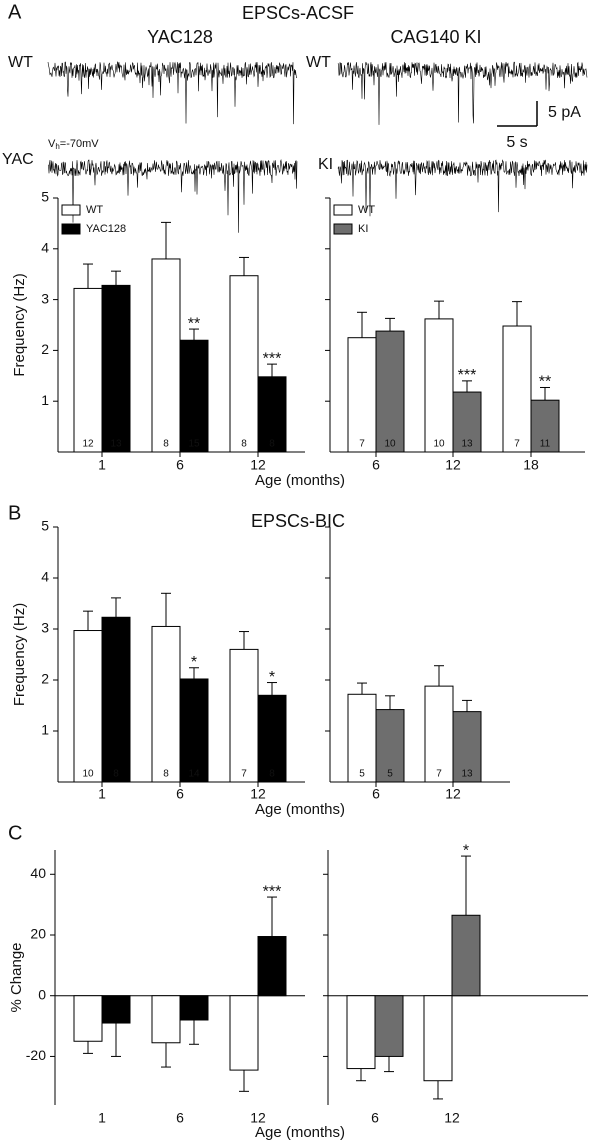  I want to click on y-tick-label: 5, so click(45, 526).